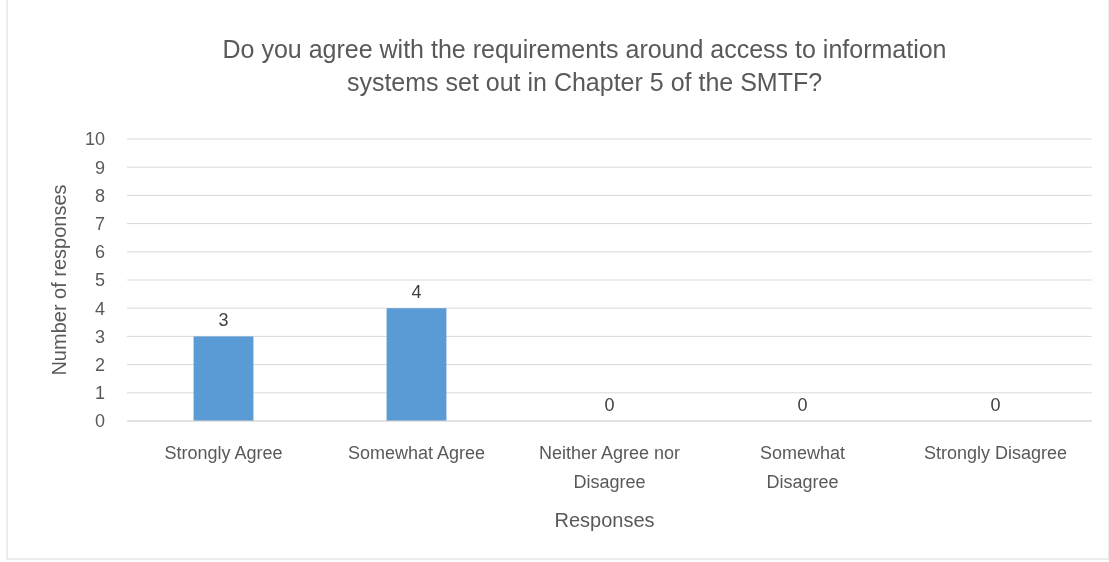  I want to click on chart-title: Do you agree with the requirements around access to information systems set out in Chapter 5 of the SMTF?, so click(584, 65).